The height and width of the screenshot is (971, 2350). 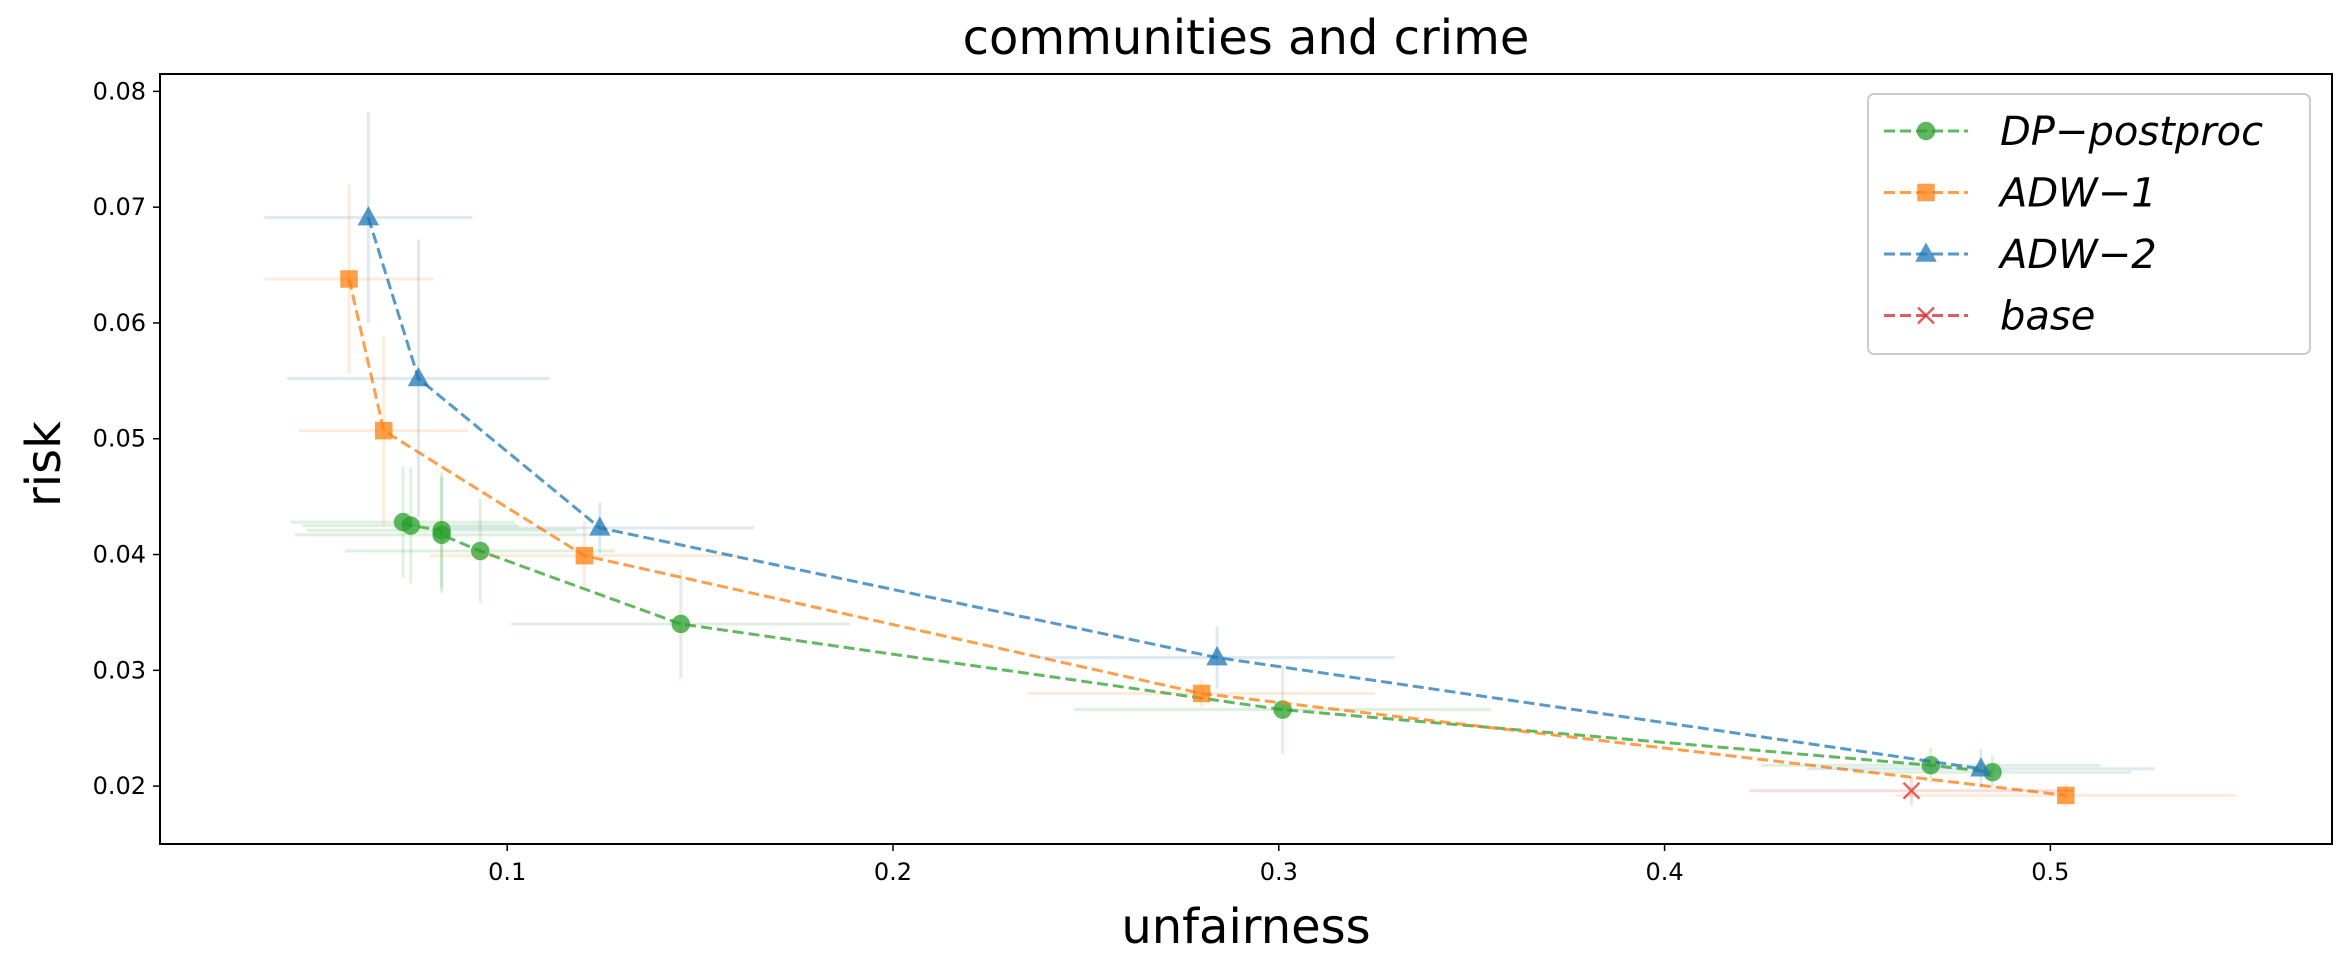 I want to click on legend-label: ADW−2, so click(x=2077, y=255).